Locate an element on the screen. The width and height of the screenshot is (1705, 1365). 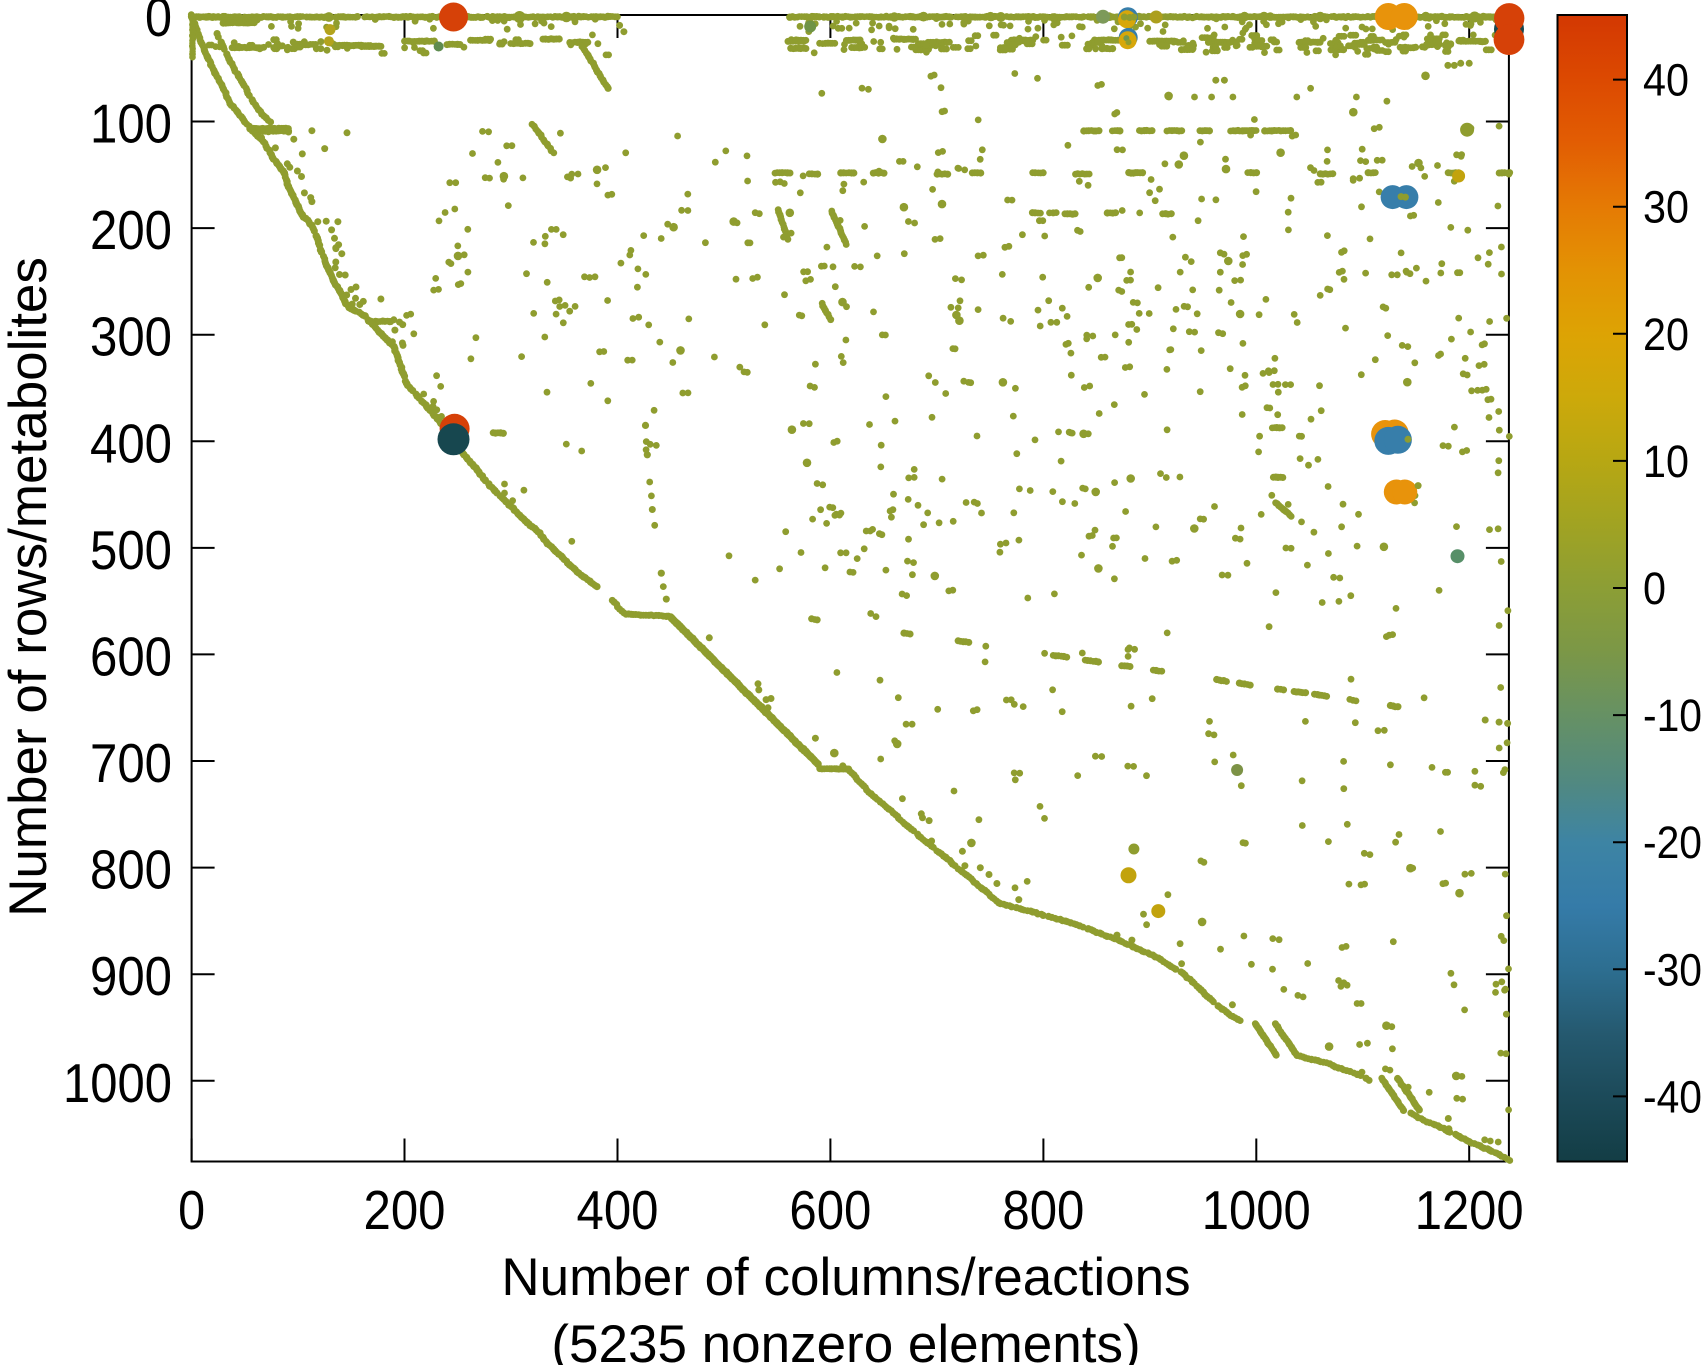
svg-text: 20 is located at coordinates (1666, 334).